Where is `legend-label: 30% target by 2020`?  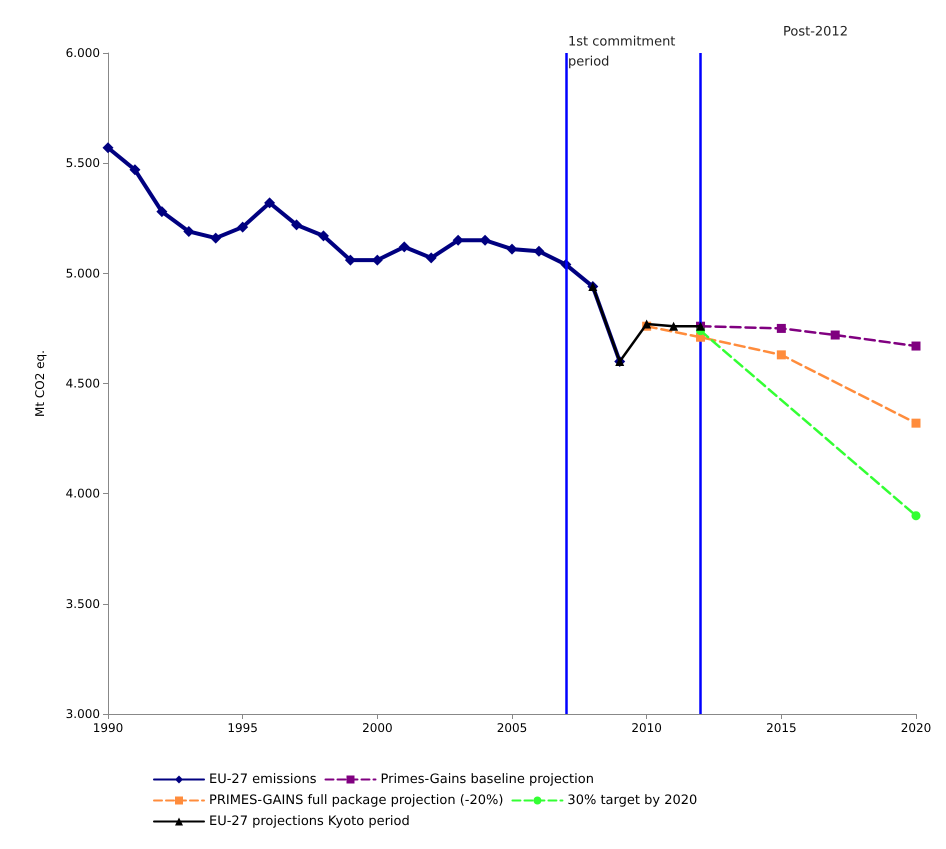 legend-label: 30% target by 2020 is located at coordinates (632, 800).